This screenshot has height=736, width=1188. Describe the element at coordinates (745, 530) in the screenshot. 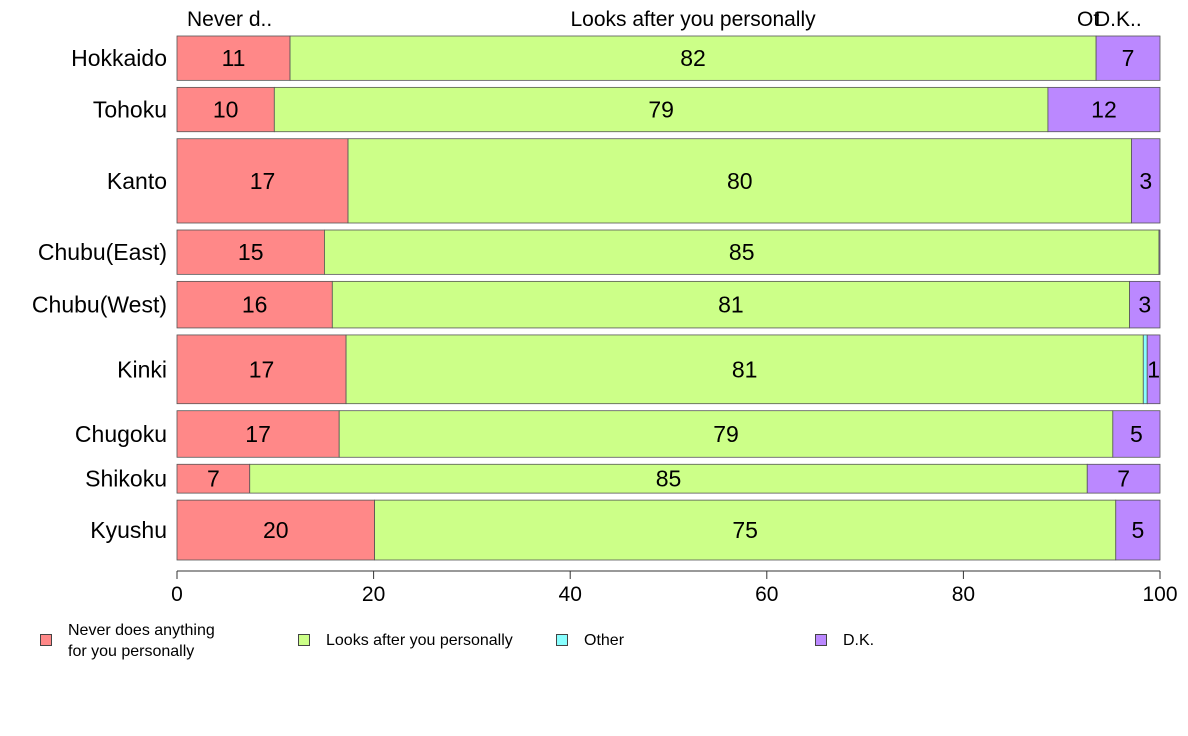

I see `data-label: 75` at that location.